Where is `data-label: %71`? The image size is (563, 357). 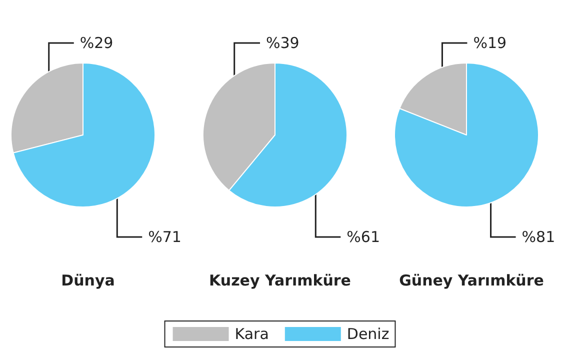 data-label: %71 is located at coordinates (165, 237).